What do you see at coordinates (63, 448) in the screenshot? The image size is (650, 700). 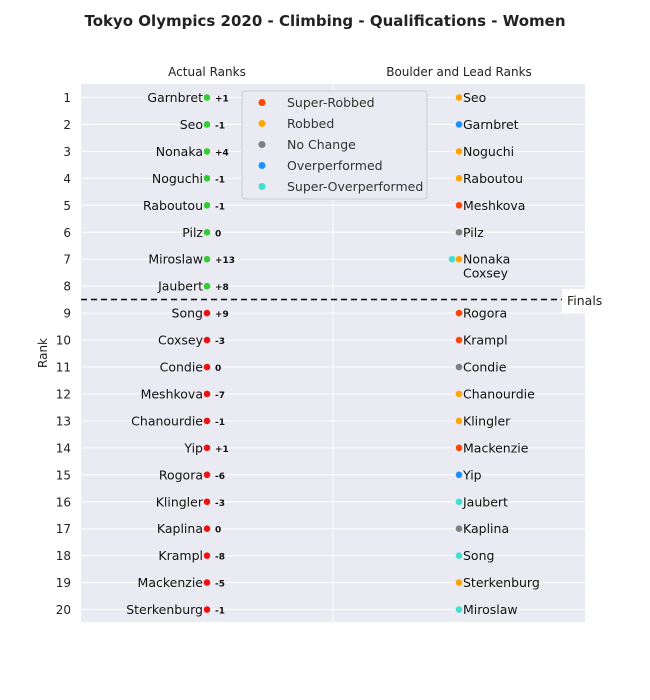 I see `y-tick-label: 14` at bounding box center [63, 448].